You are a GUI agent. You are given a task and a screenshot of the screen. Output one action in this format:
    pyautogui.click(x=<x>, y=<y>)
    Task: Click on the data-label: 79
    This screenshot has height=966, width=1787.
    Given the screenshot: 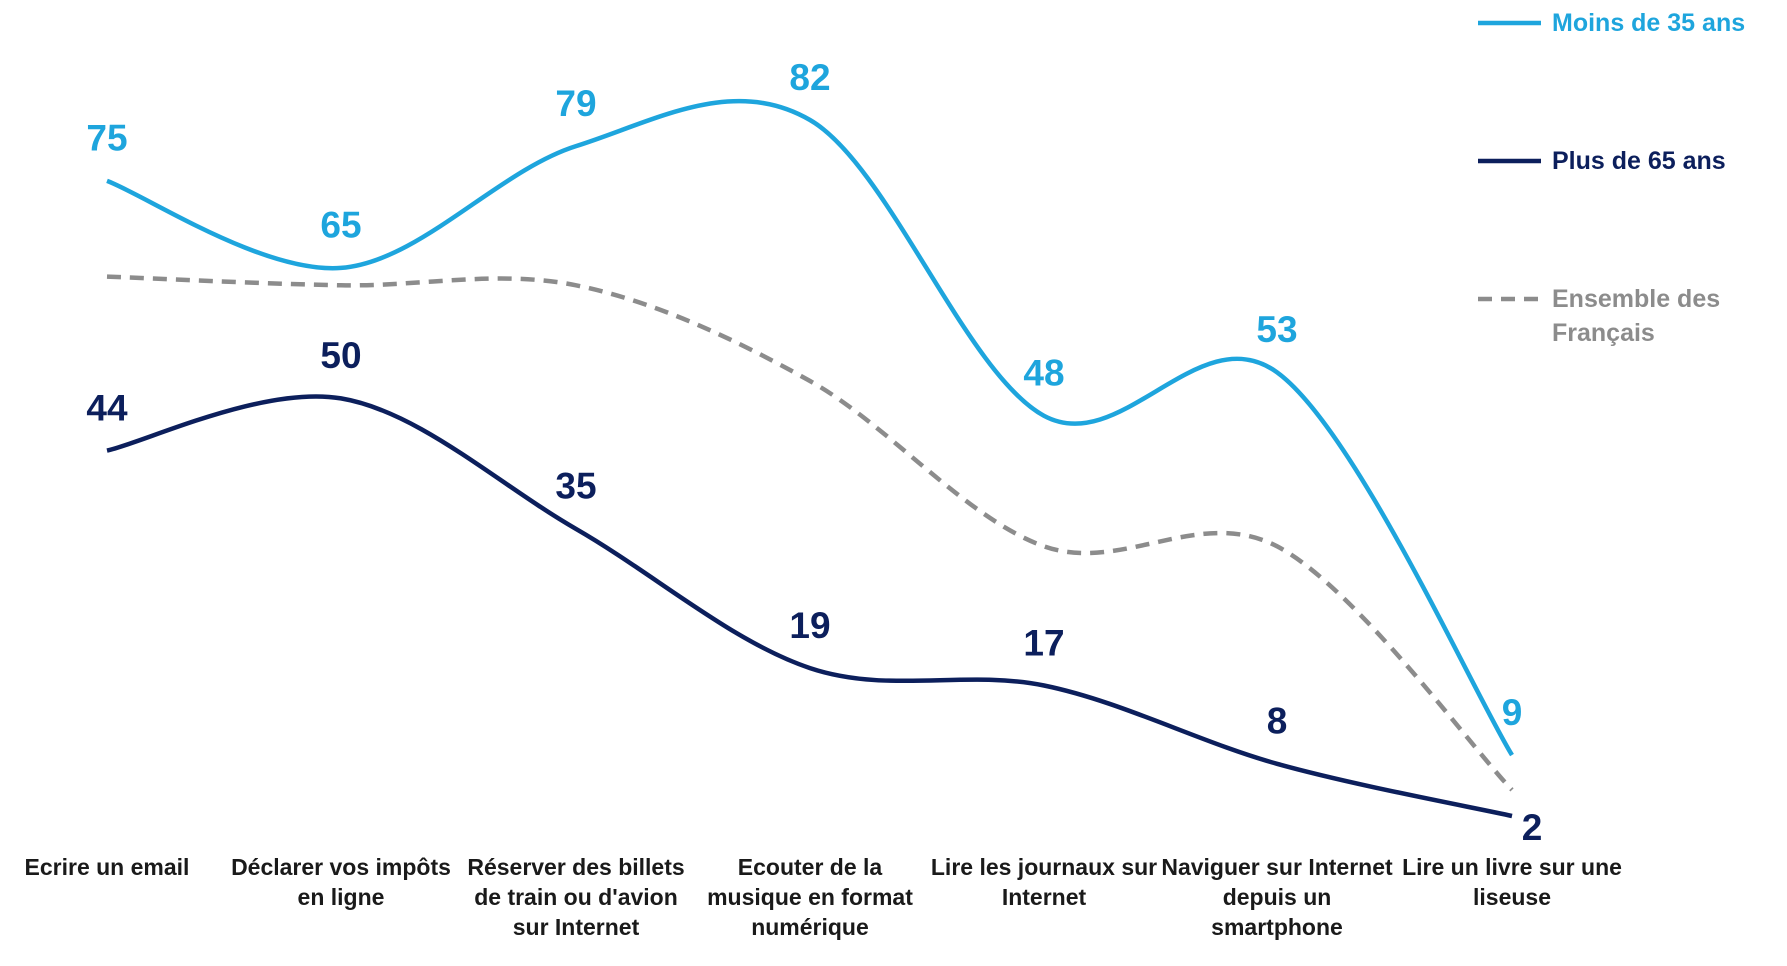 What is the action you would take?
    pyautogui.click(x=575, y=103)
    